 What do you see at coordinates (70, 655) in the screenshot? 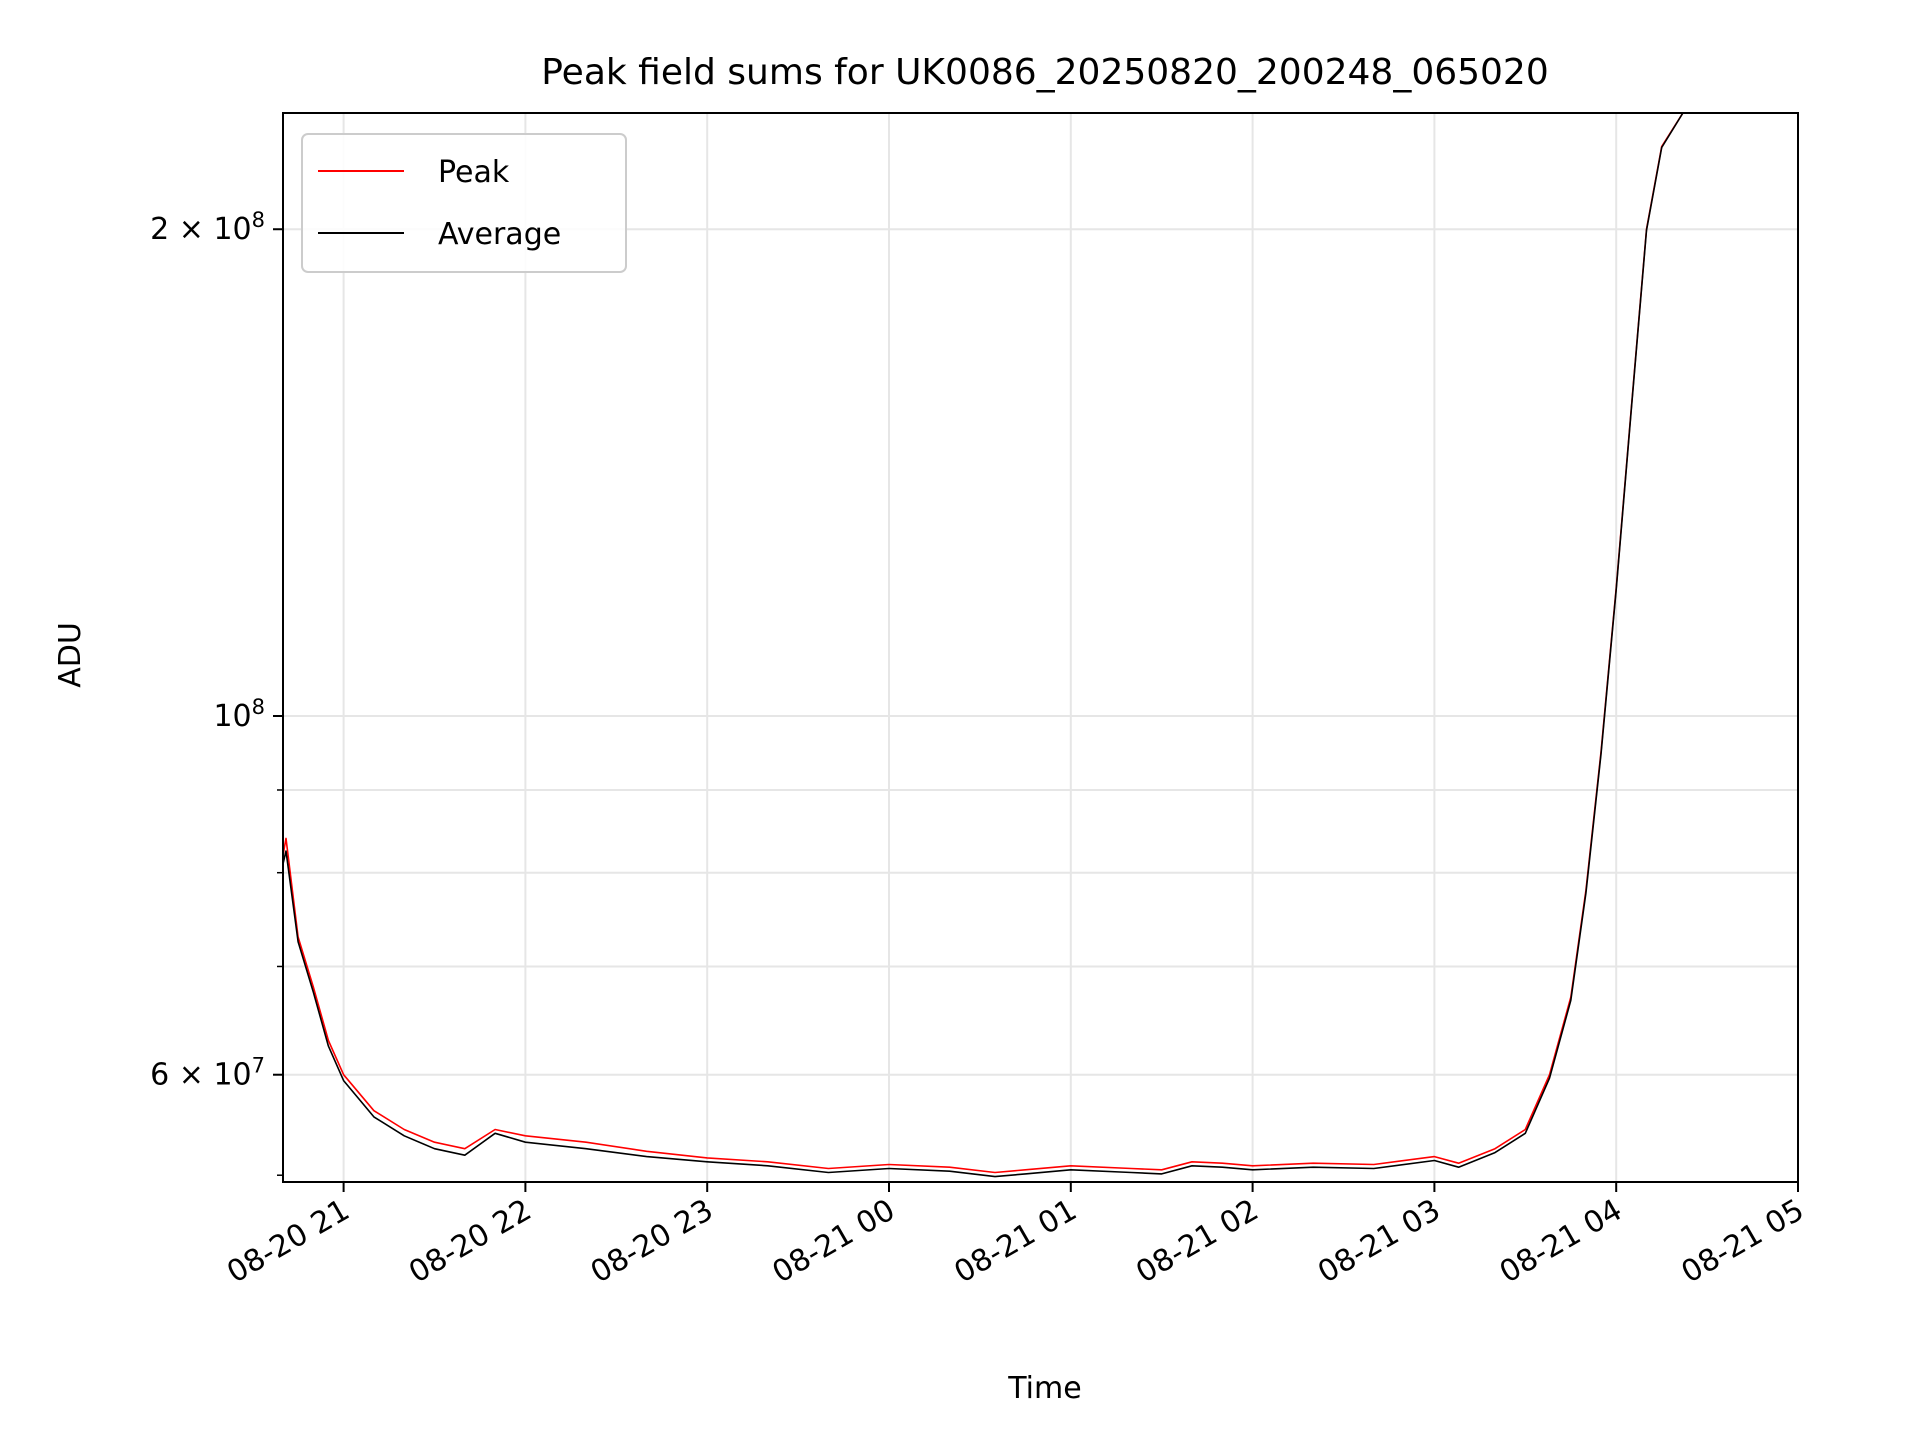
I see `y-axis-label: ADU` at bounding box center [70, 655].